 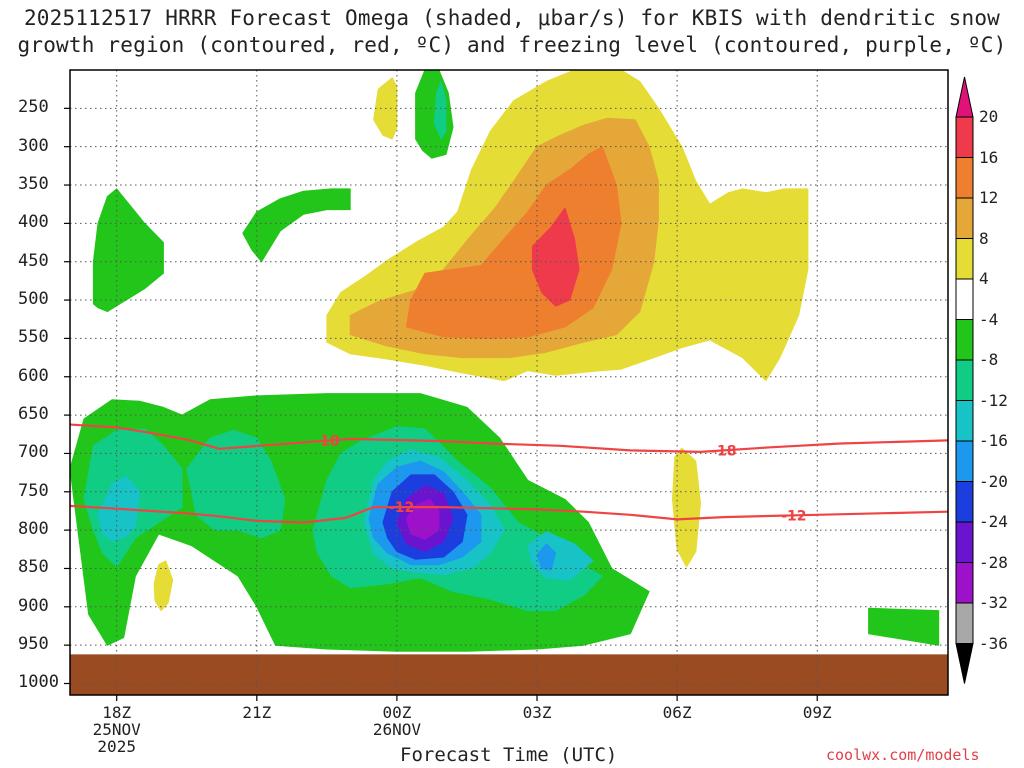 I want to click on omega-region-purple-low, so click(x=422, y=519).